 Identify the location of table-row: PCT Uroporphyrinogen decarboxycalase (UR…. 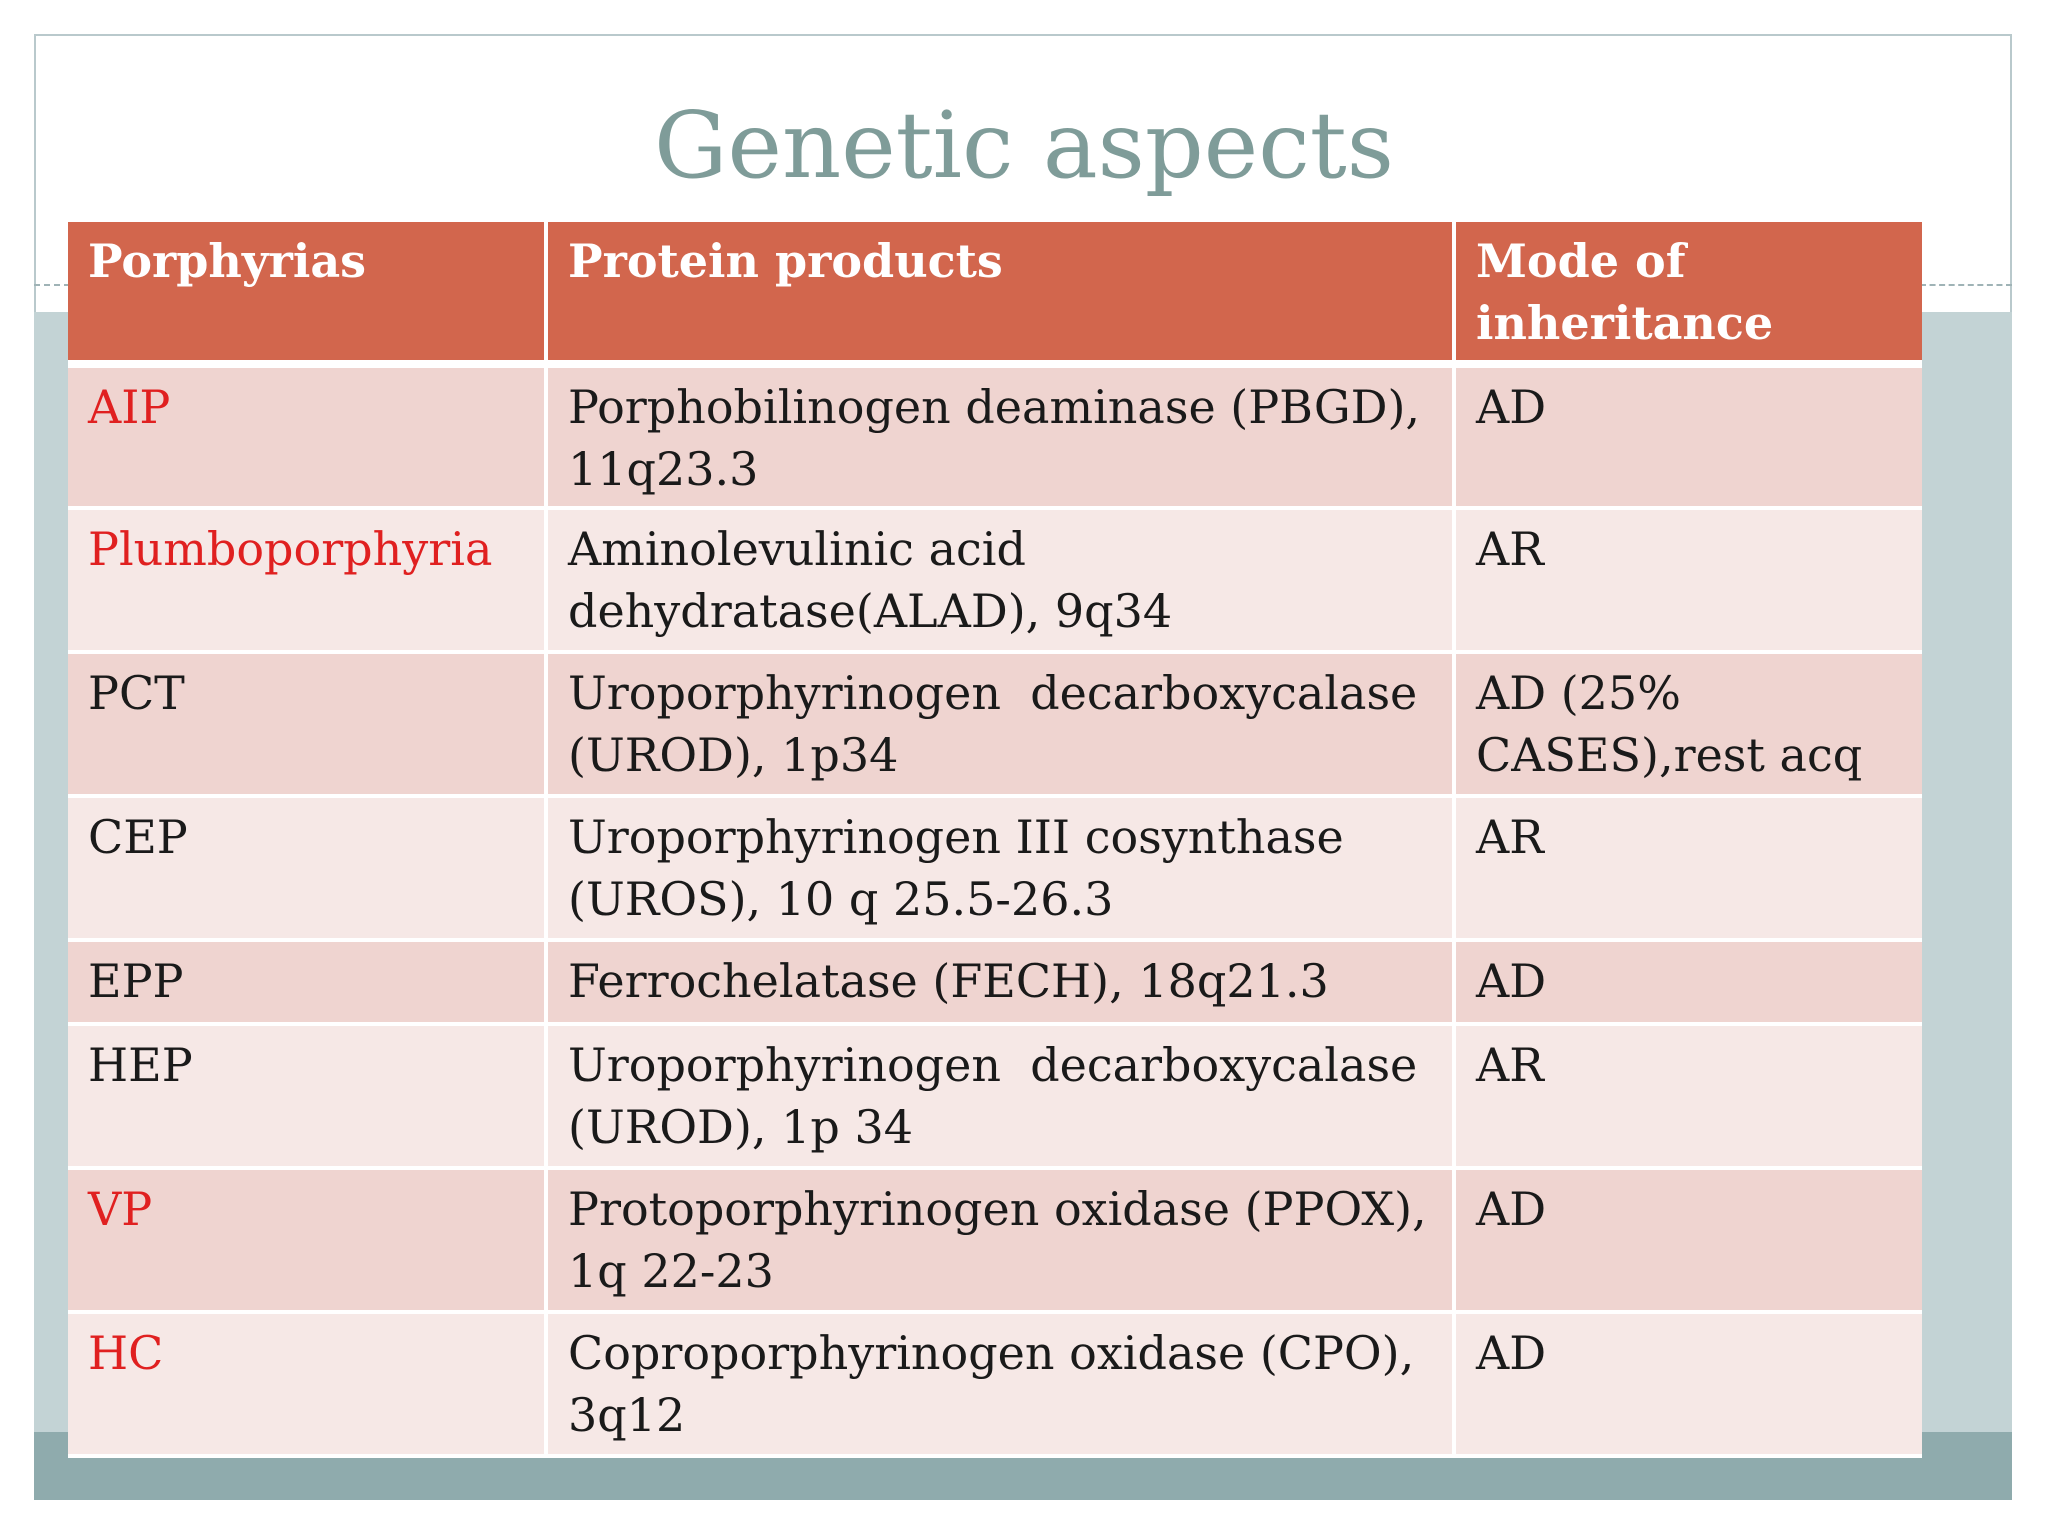
(995, 725).